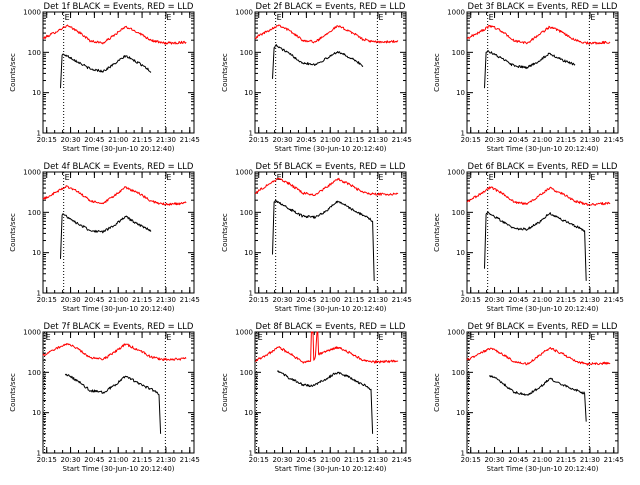 The image size is (640, 485). What do you see at coordinates (330, 232) in the screenshot?
I see `plot-frame` at bounding box center [330, 232].